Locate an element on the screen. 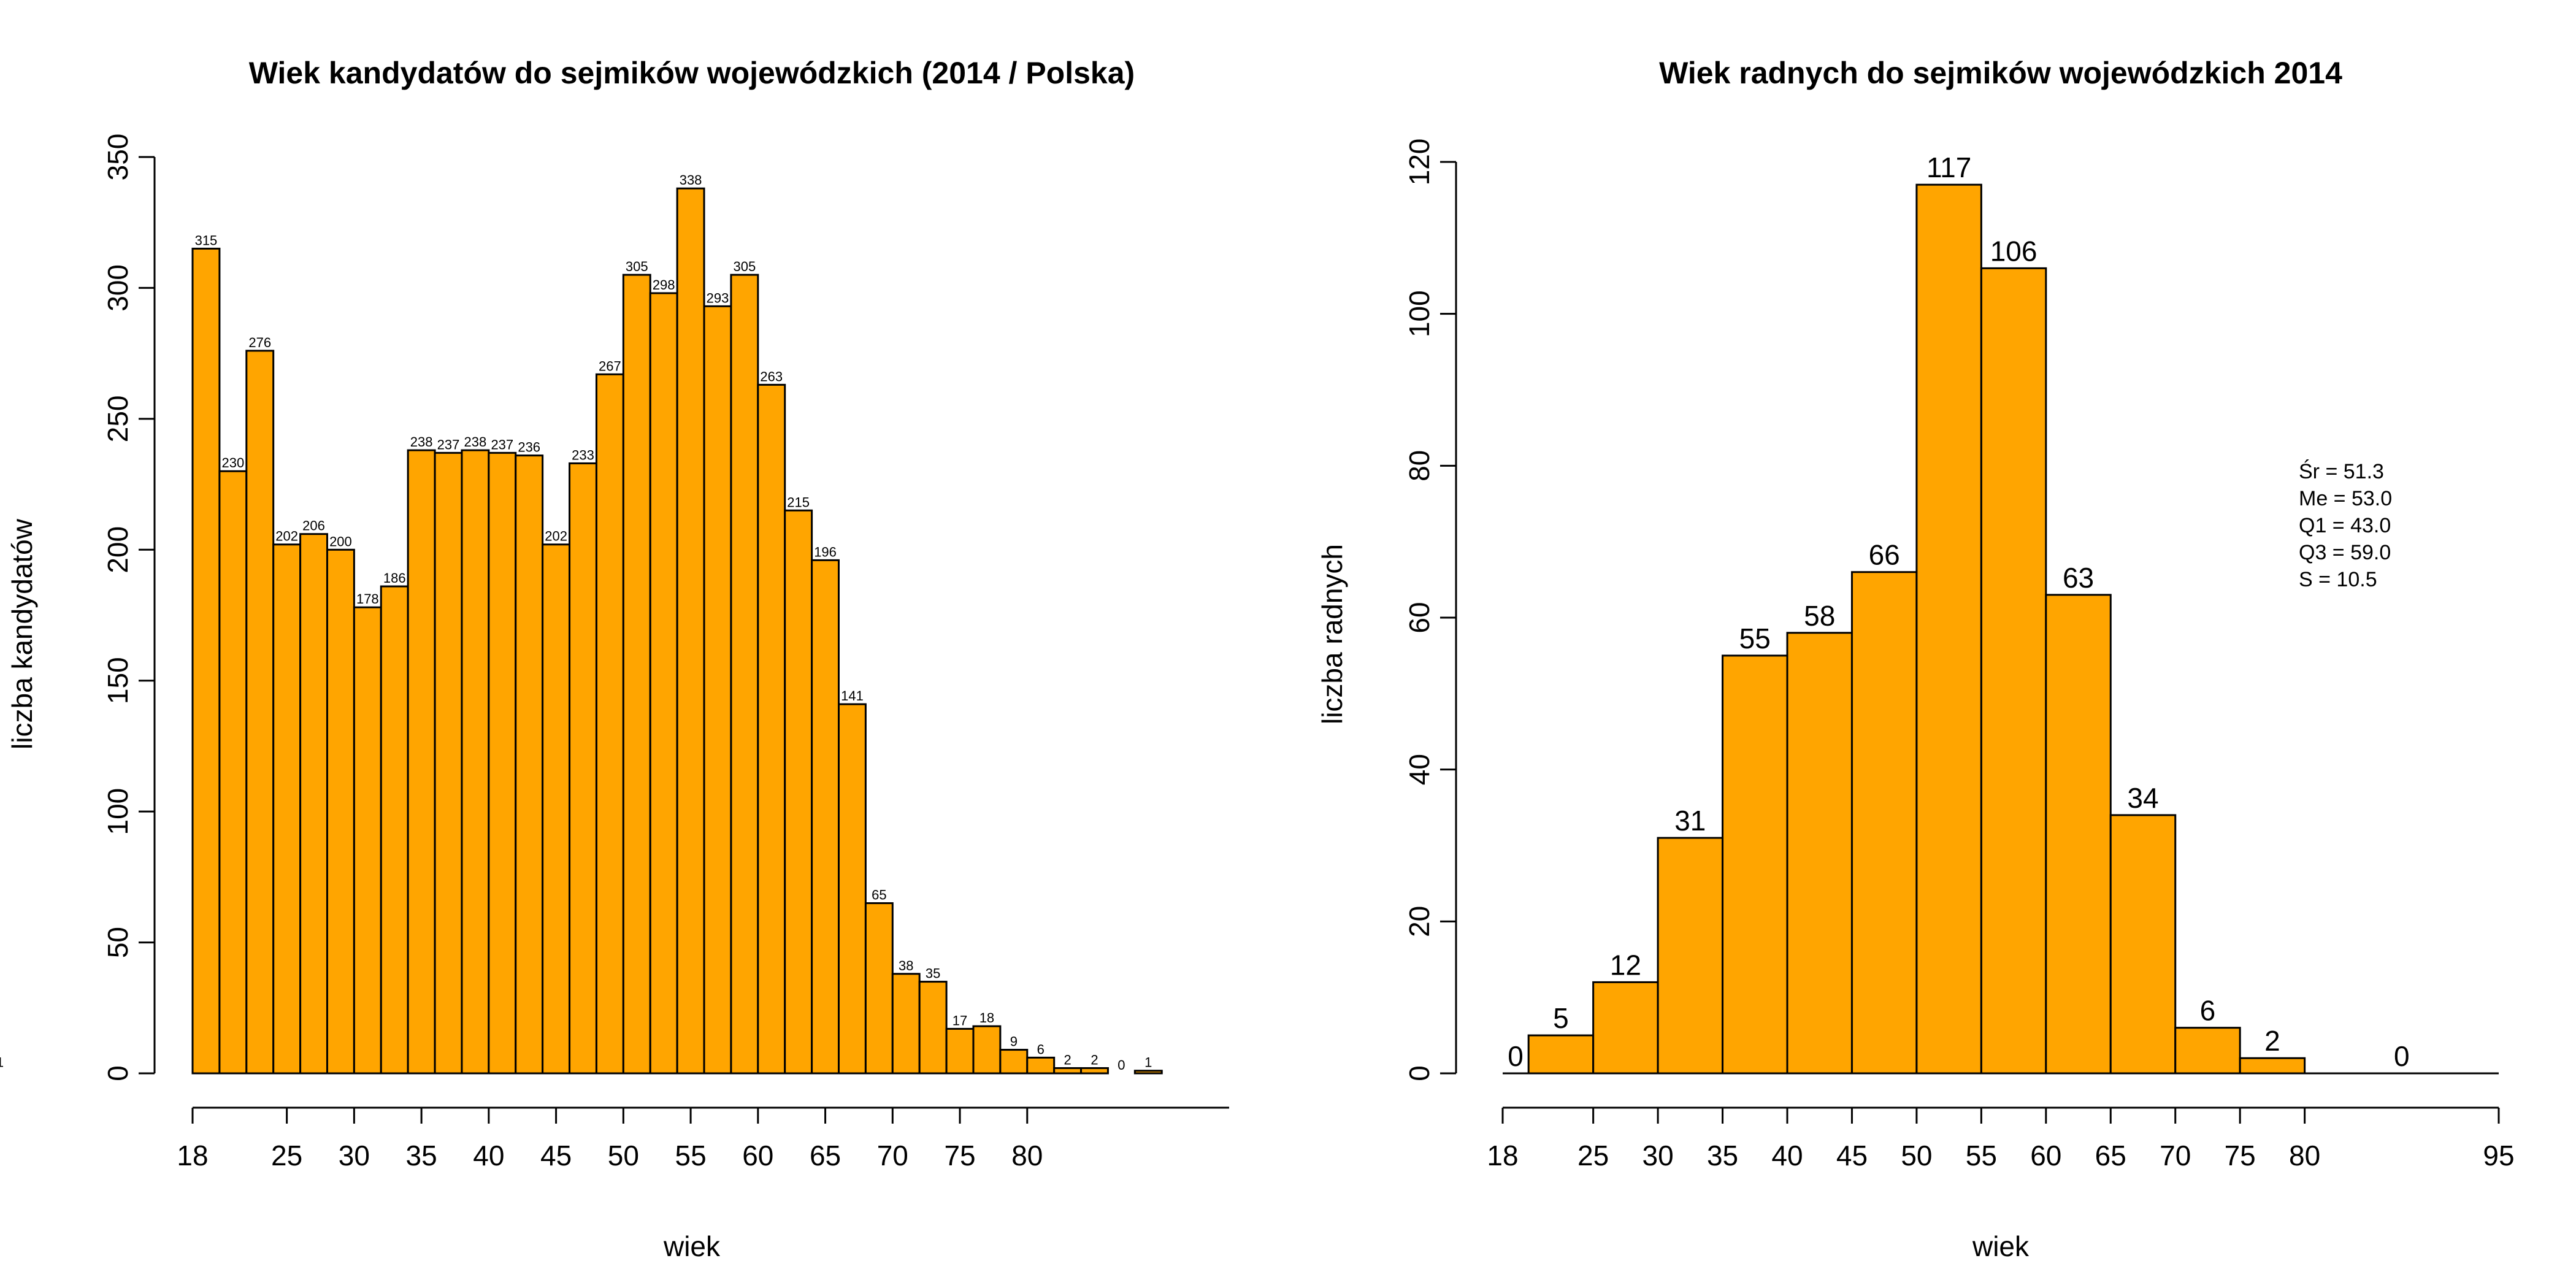  x-tick-label: 18 is located at coordinates (1502, 1155).